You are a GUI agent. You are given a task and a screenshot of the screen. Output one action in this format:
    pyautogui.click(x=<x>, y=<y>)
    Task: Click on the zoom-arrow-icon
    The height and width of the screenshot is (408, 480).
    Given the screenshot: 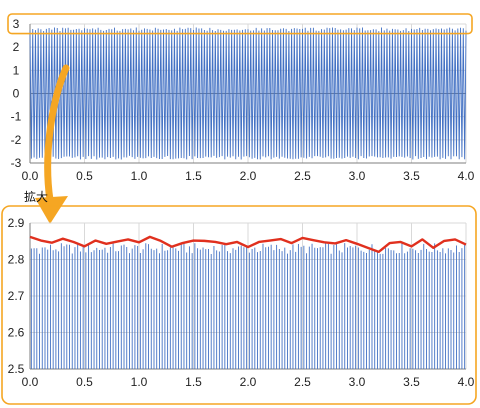 What is the action you would take?
    pyautogui.click(x=52, y=144)
    